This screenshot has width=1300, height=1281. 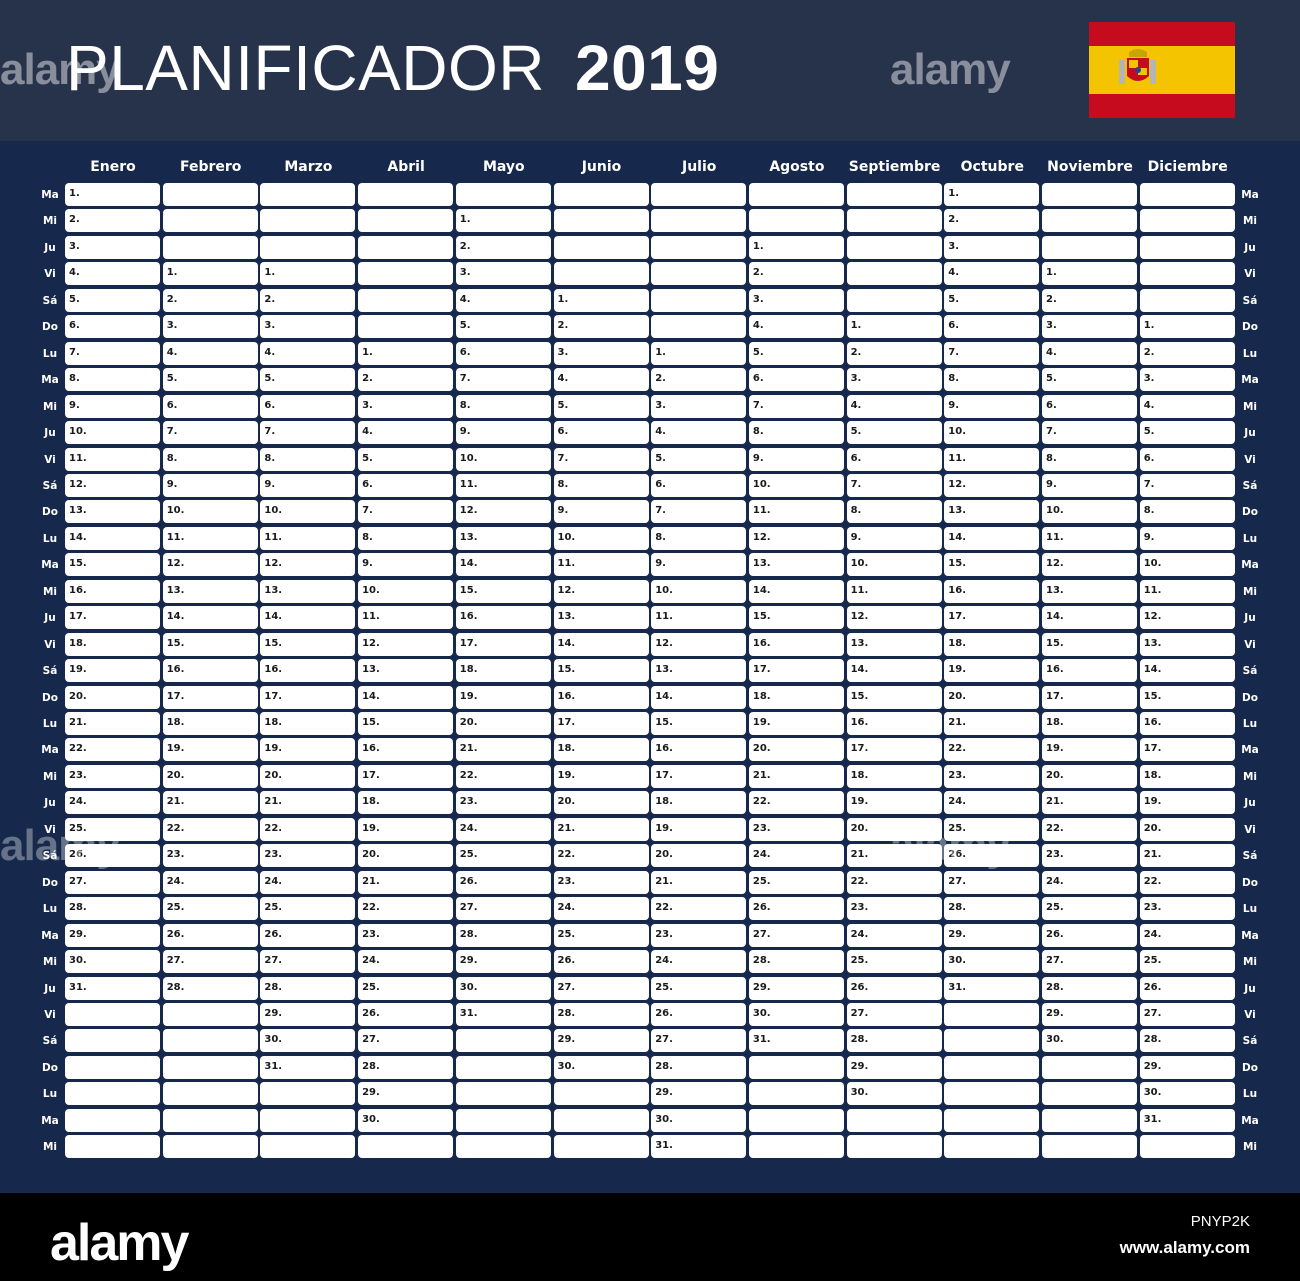 I want to click on day-cell: 22., so click(x=112, y=750).